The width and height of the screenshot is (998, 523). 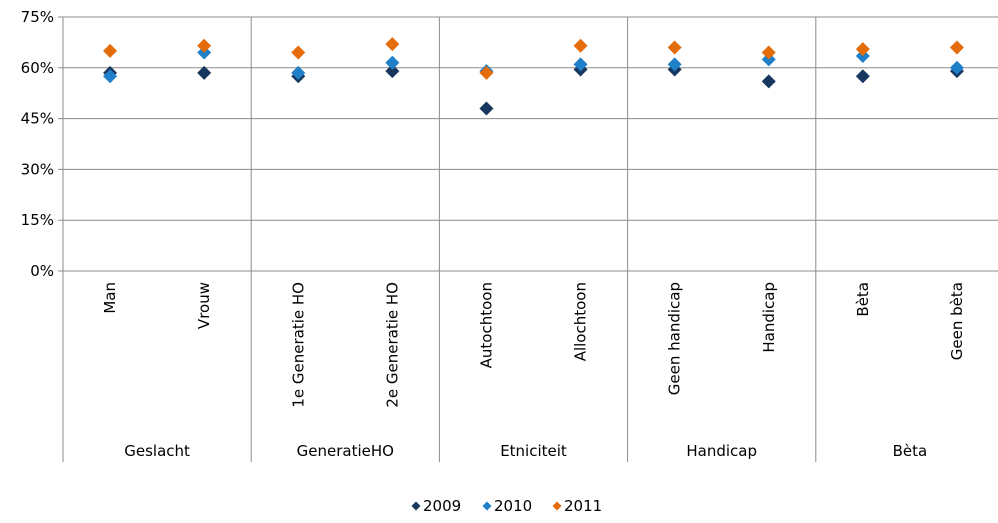 What do you see at coordinates (557, 506) in the screenshot?
I see `legend-marker-2011` at bounding box center [557, 506].